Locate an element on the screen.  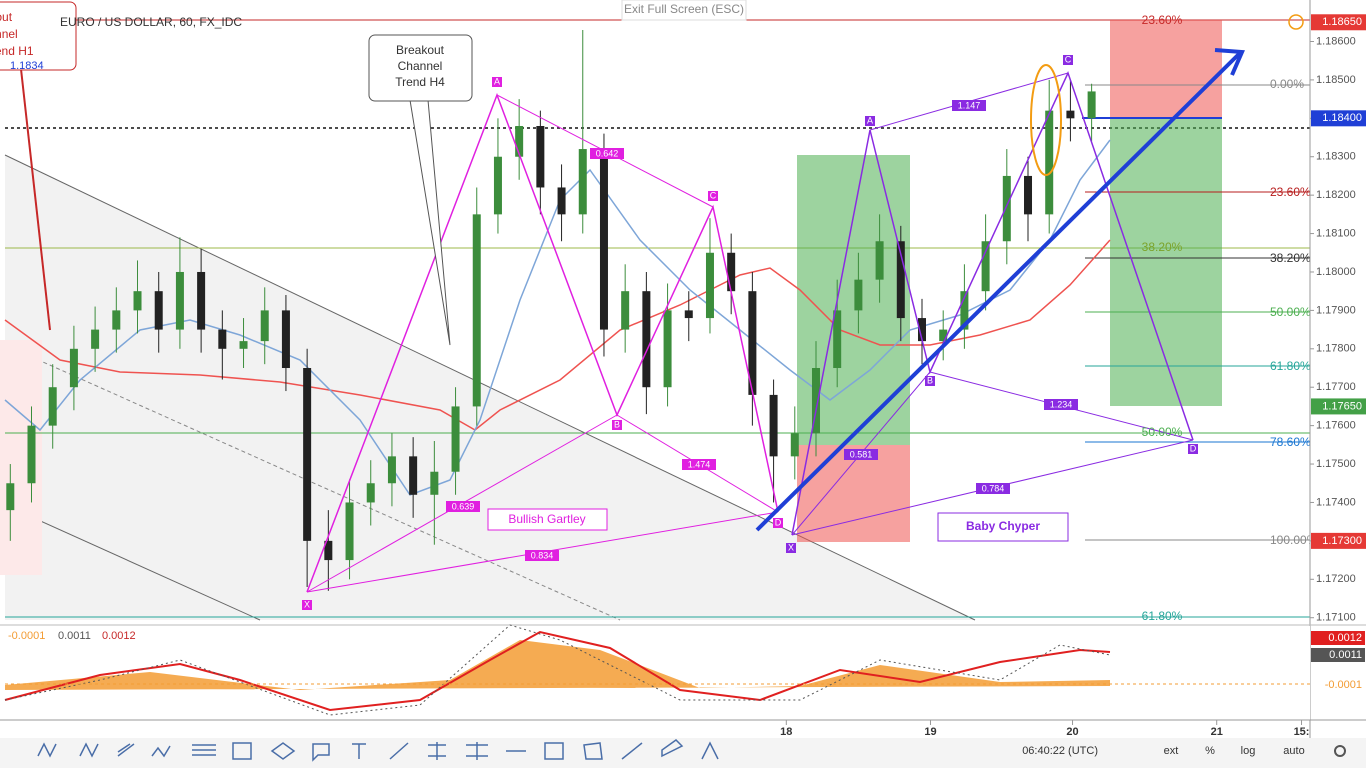
ratio: 1.147 is located at coordinates (969, 105).